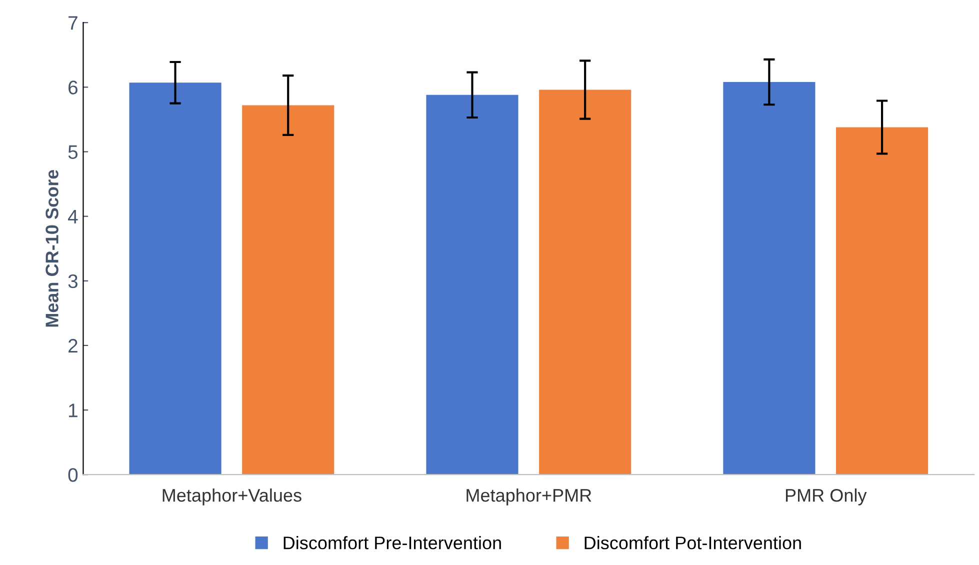 The image size is (979, 565). I want to click on y-tick-label: 2, so click(73, 345).